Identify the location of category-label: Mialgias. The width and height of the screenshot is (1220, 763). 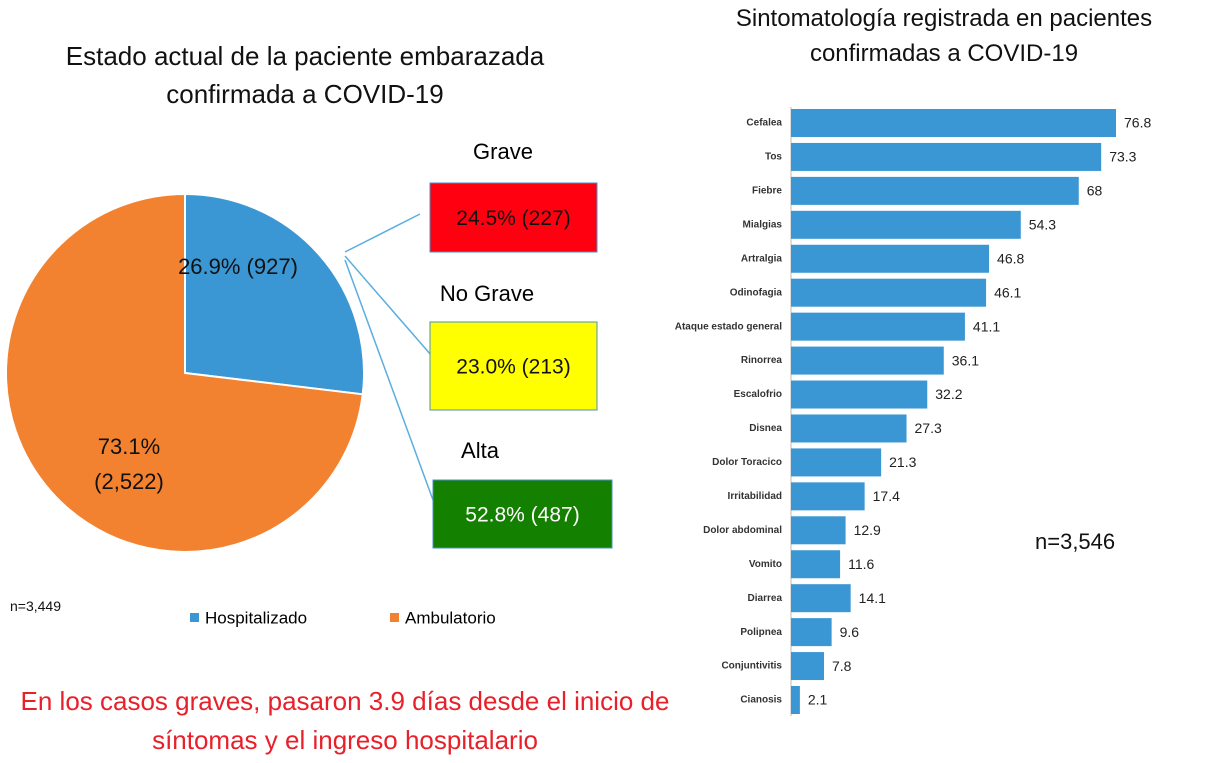
(763, 224).